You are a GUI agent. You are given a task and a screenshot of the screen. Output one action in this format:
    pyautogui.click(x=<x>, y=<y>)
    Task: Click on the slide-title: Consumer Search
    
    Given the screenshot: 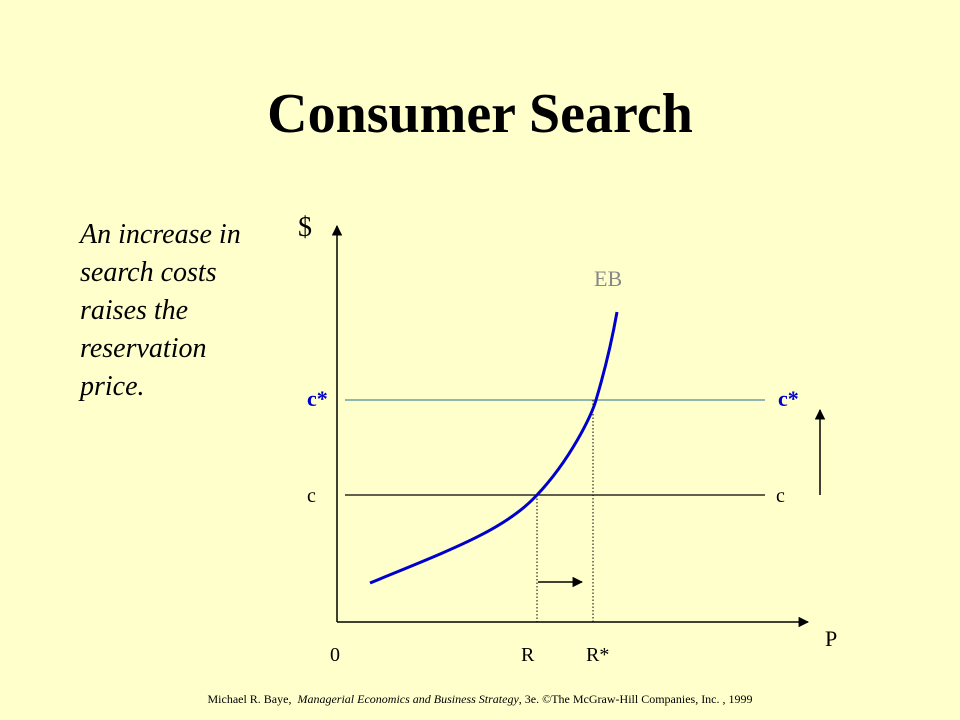 What is the action you would take?
    pyautogui.click(x=480, y=114)
    